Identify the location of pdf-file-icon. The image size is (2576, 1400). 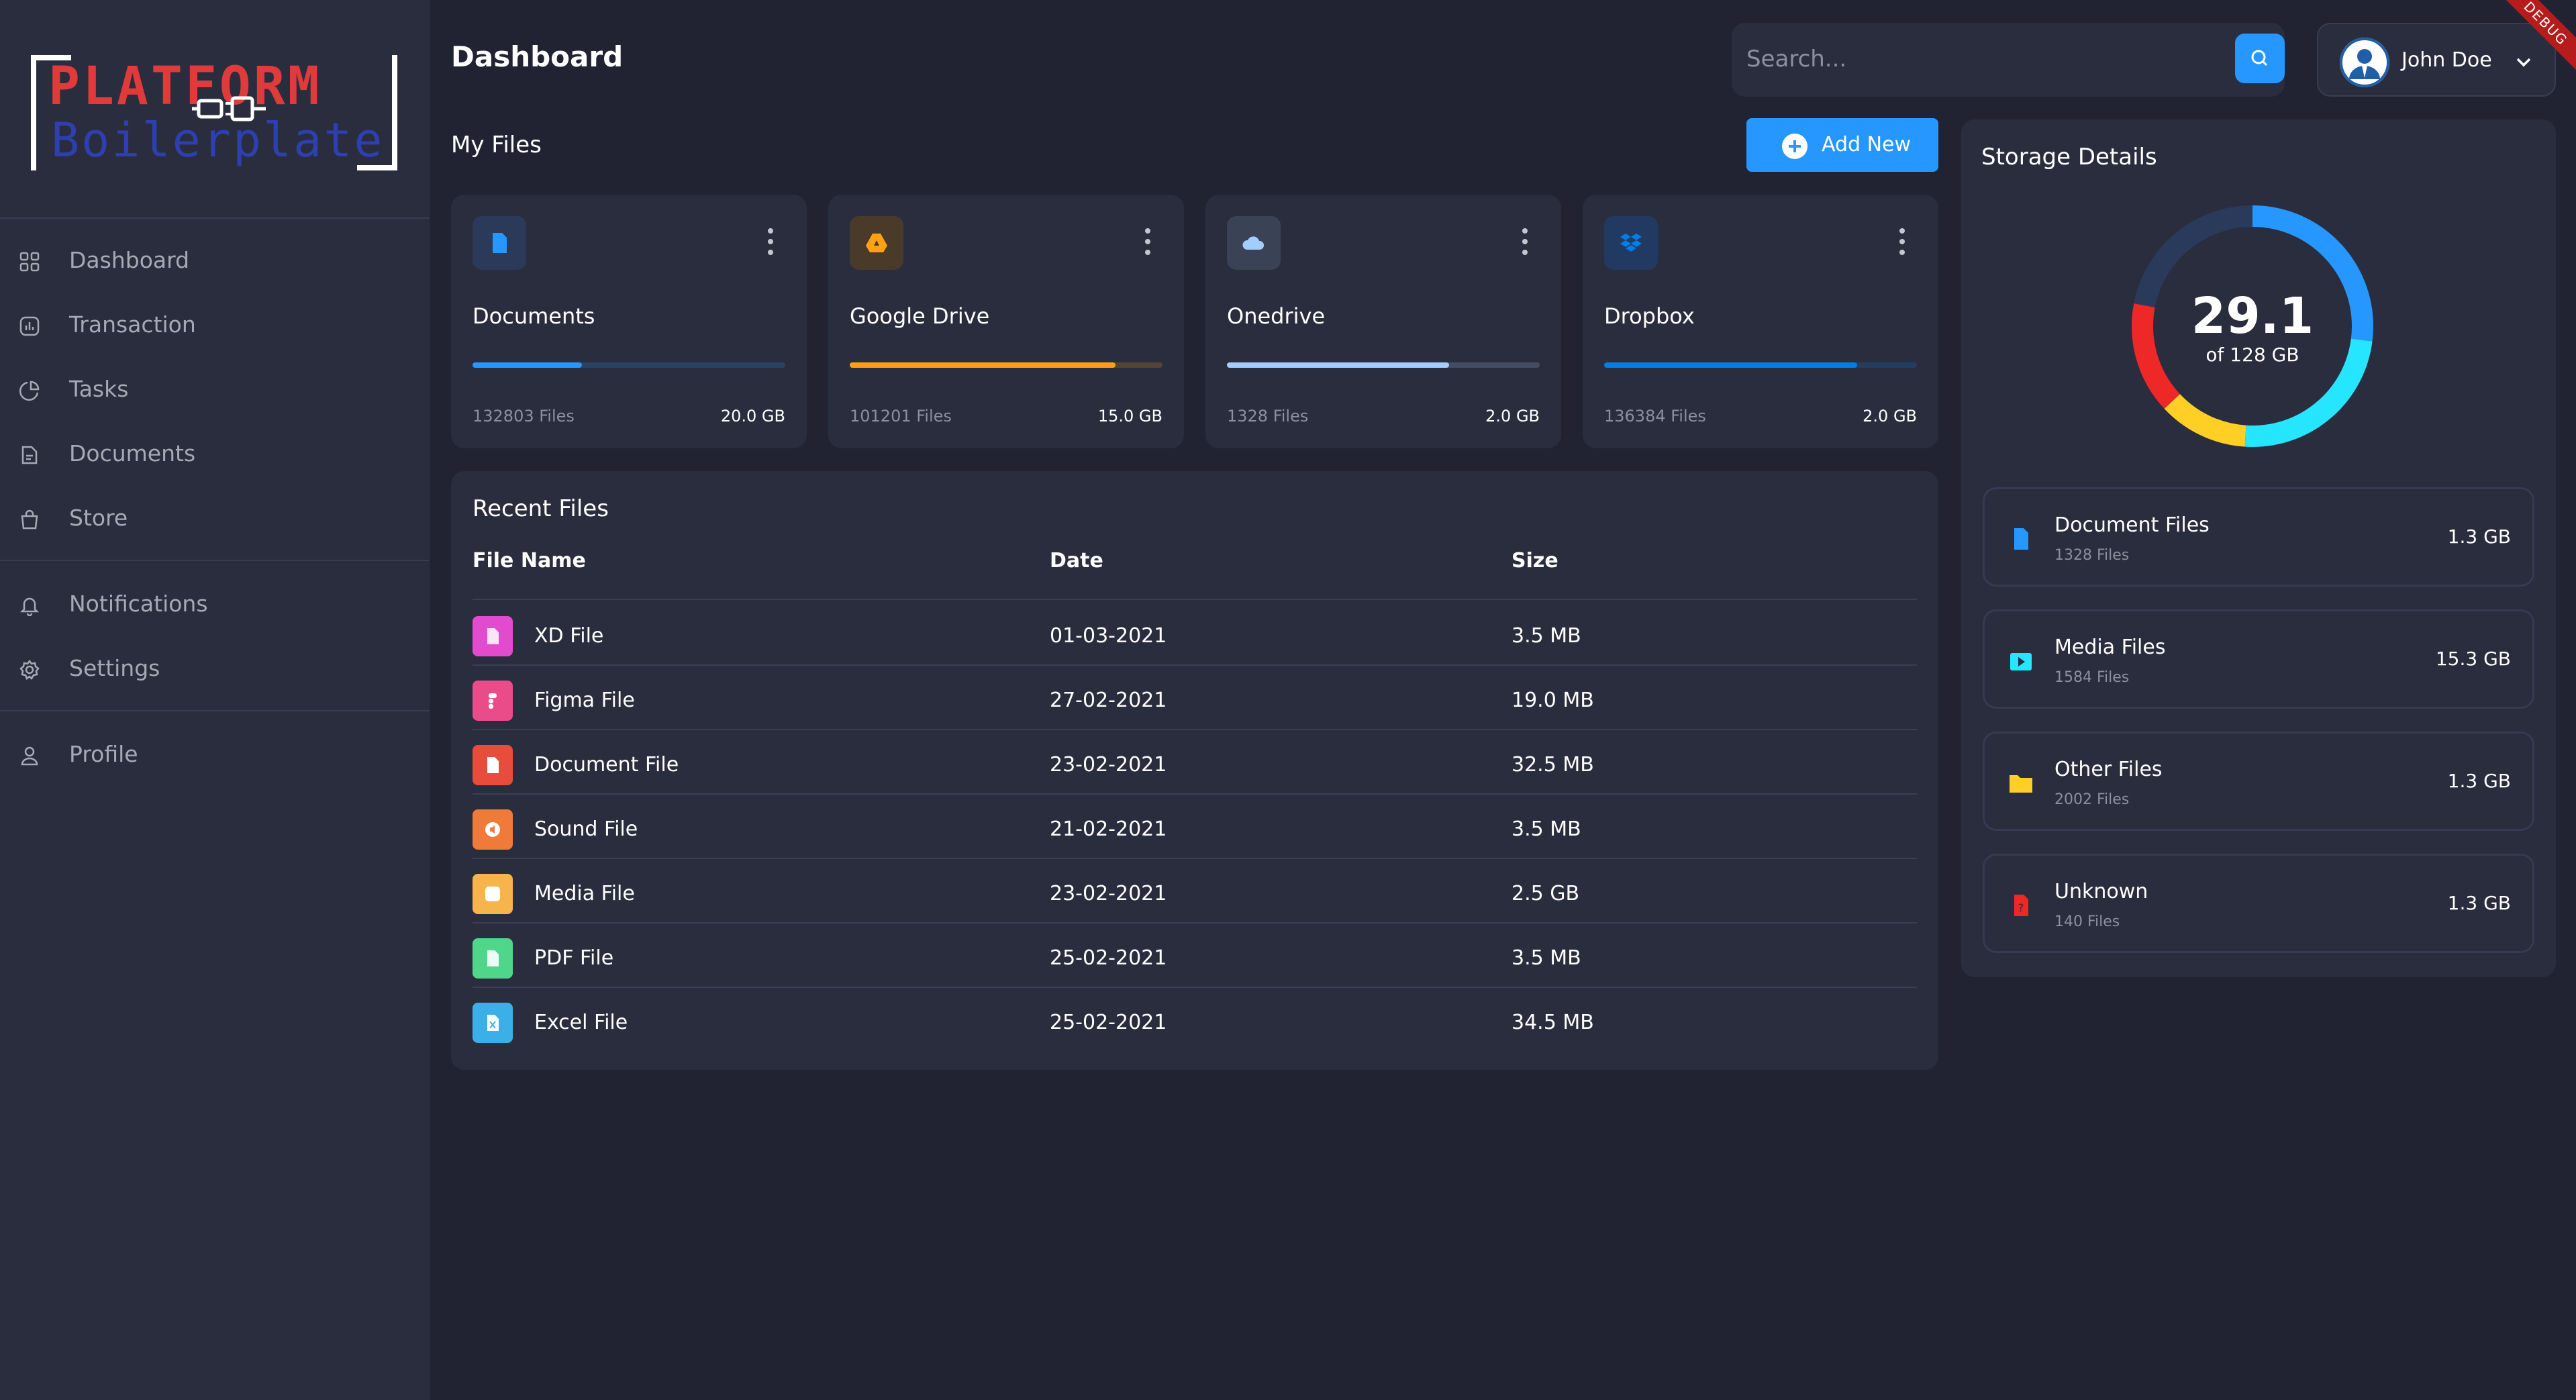
(493, 958).